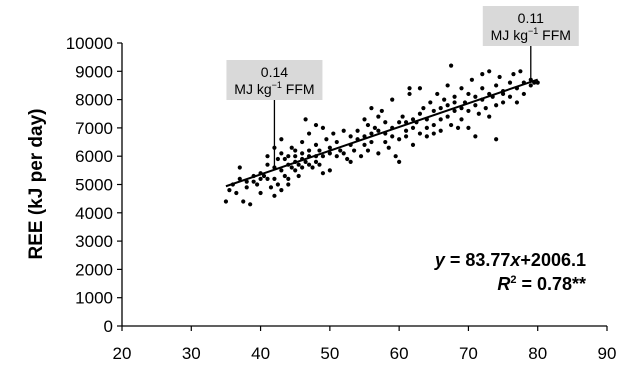  Describe the element at coordinates (94, 298) in the screenshot. I see `y-tick-label: 1000` at that location.